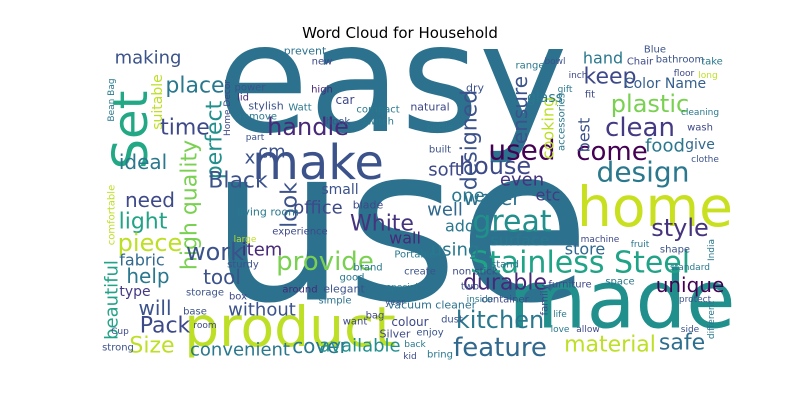 The width and height of the screenshot is (800, 400). Describe the element at coordinates (587, 330) in the screenshot. I see `word: allow` at that location.